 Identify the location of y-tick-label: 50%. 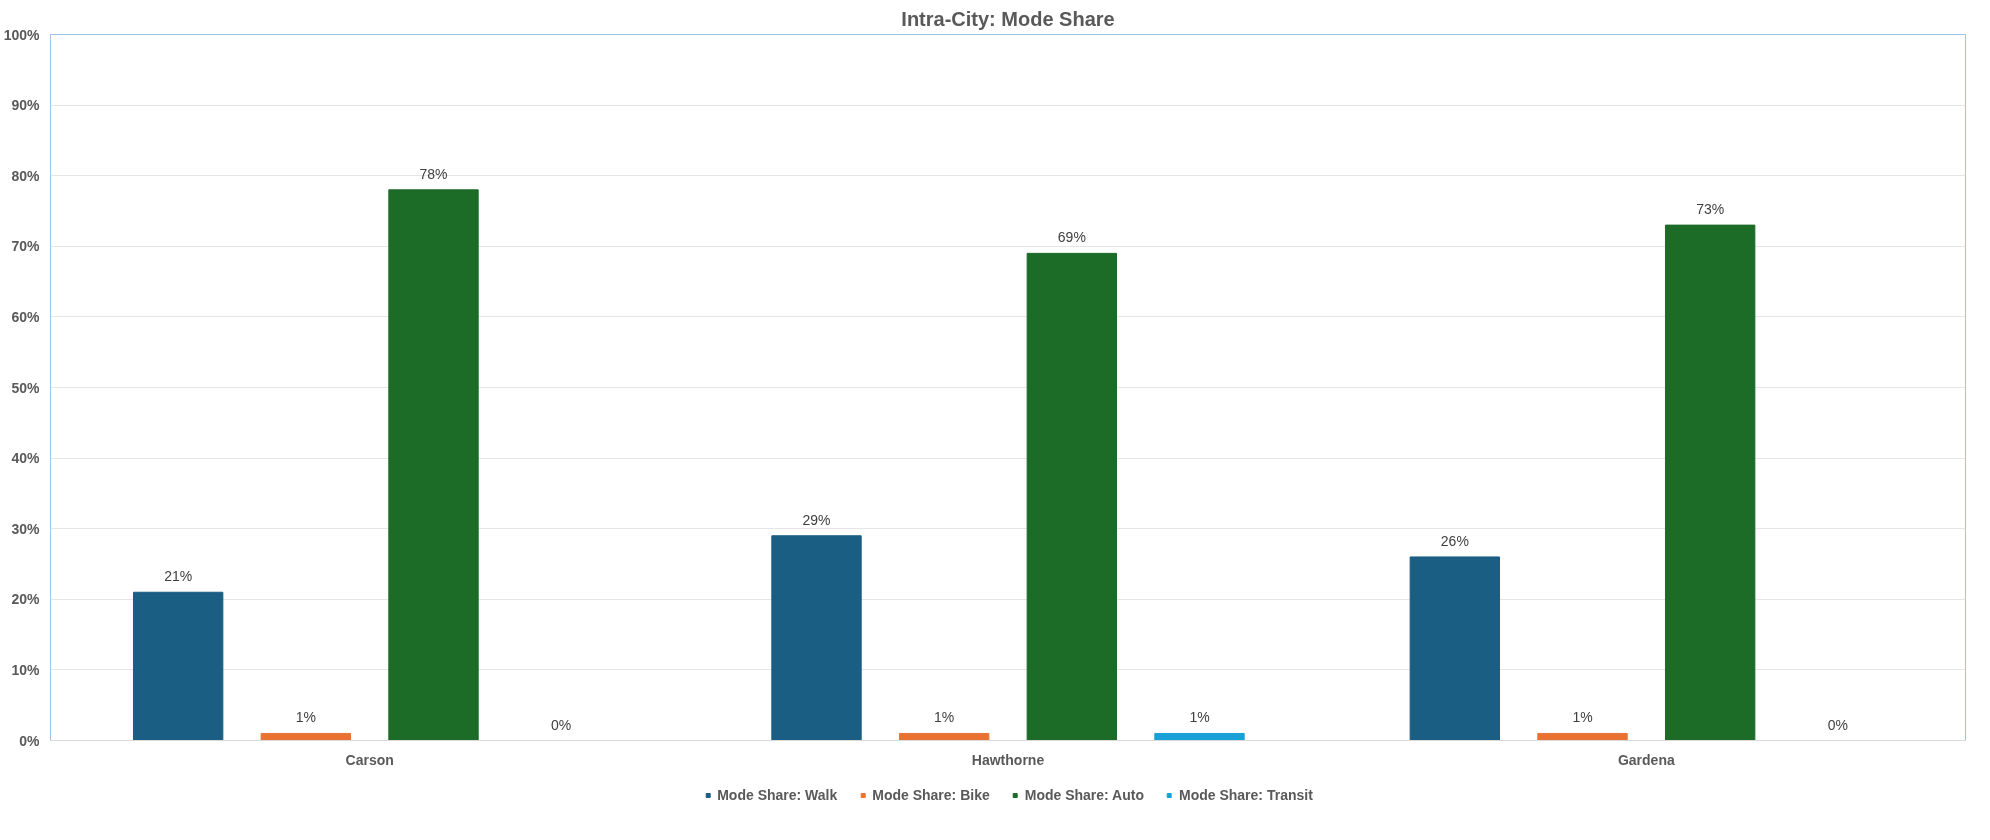
(26, 387).